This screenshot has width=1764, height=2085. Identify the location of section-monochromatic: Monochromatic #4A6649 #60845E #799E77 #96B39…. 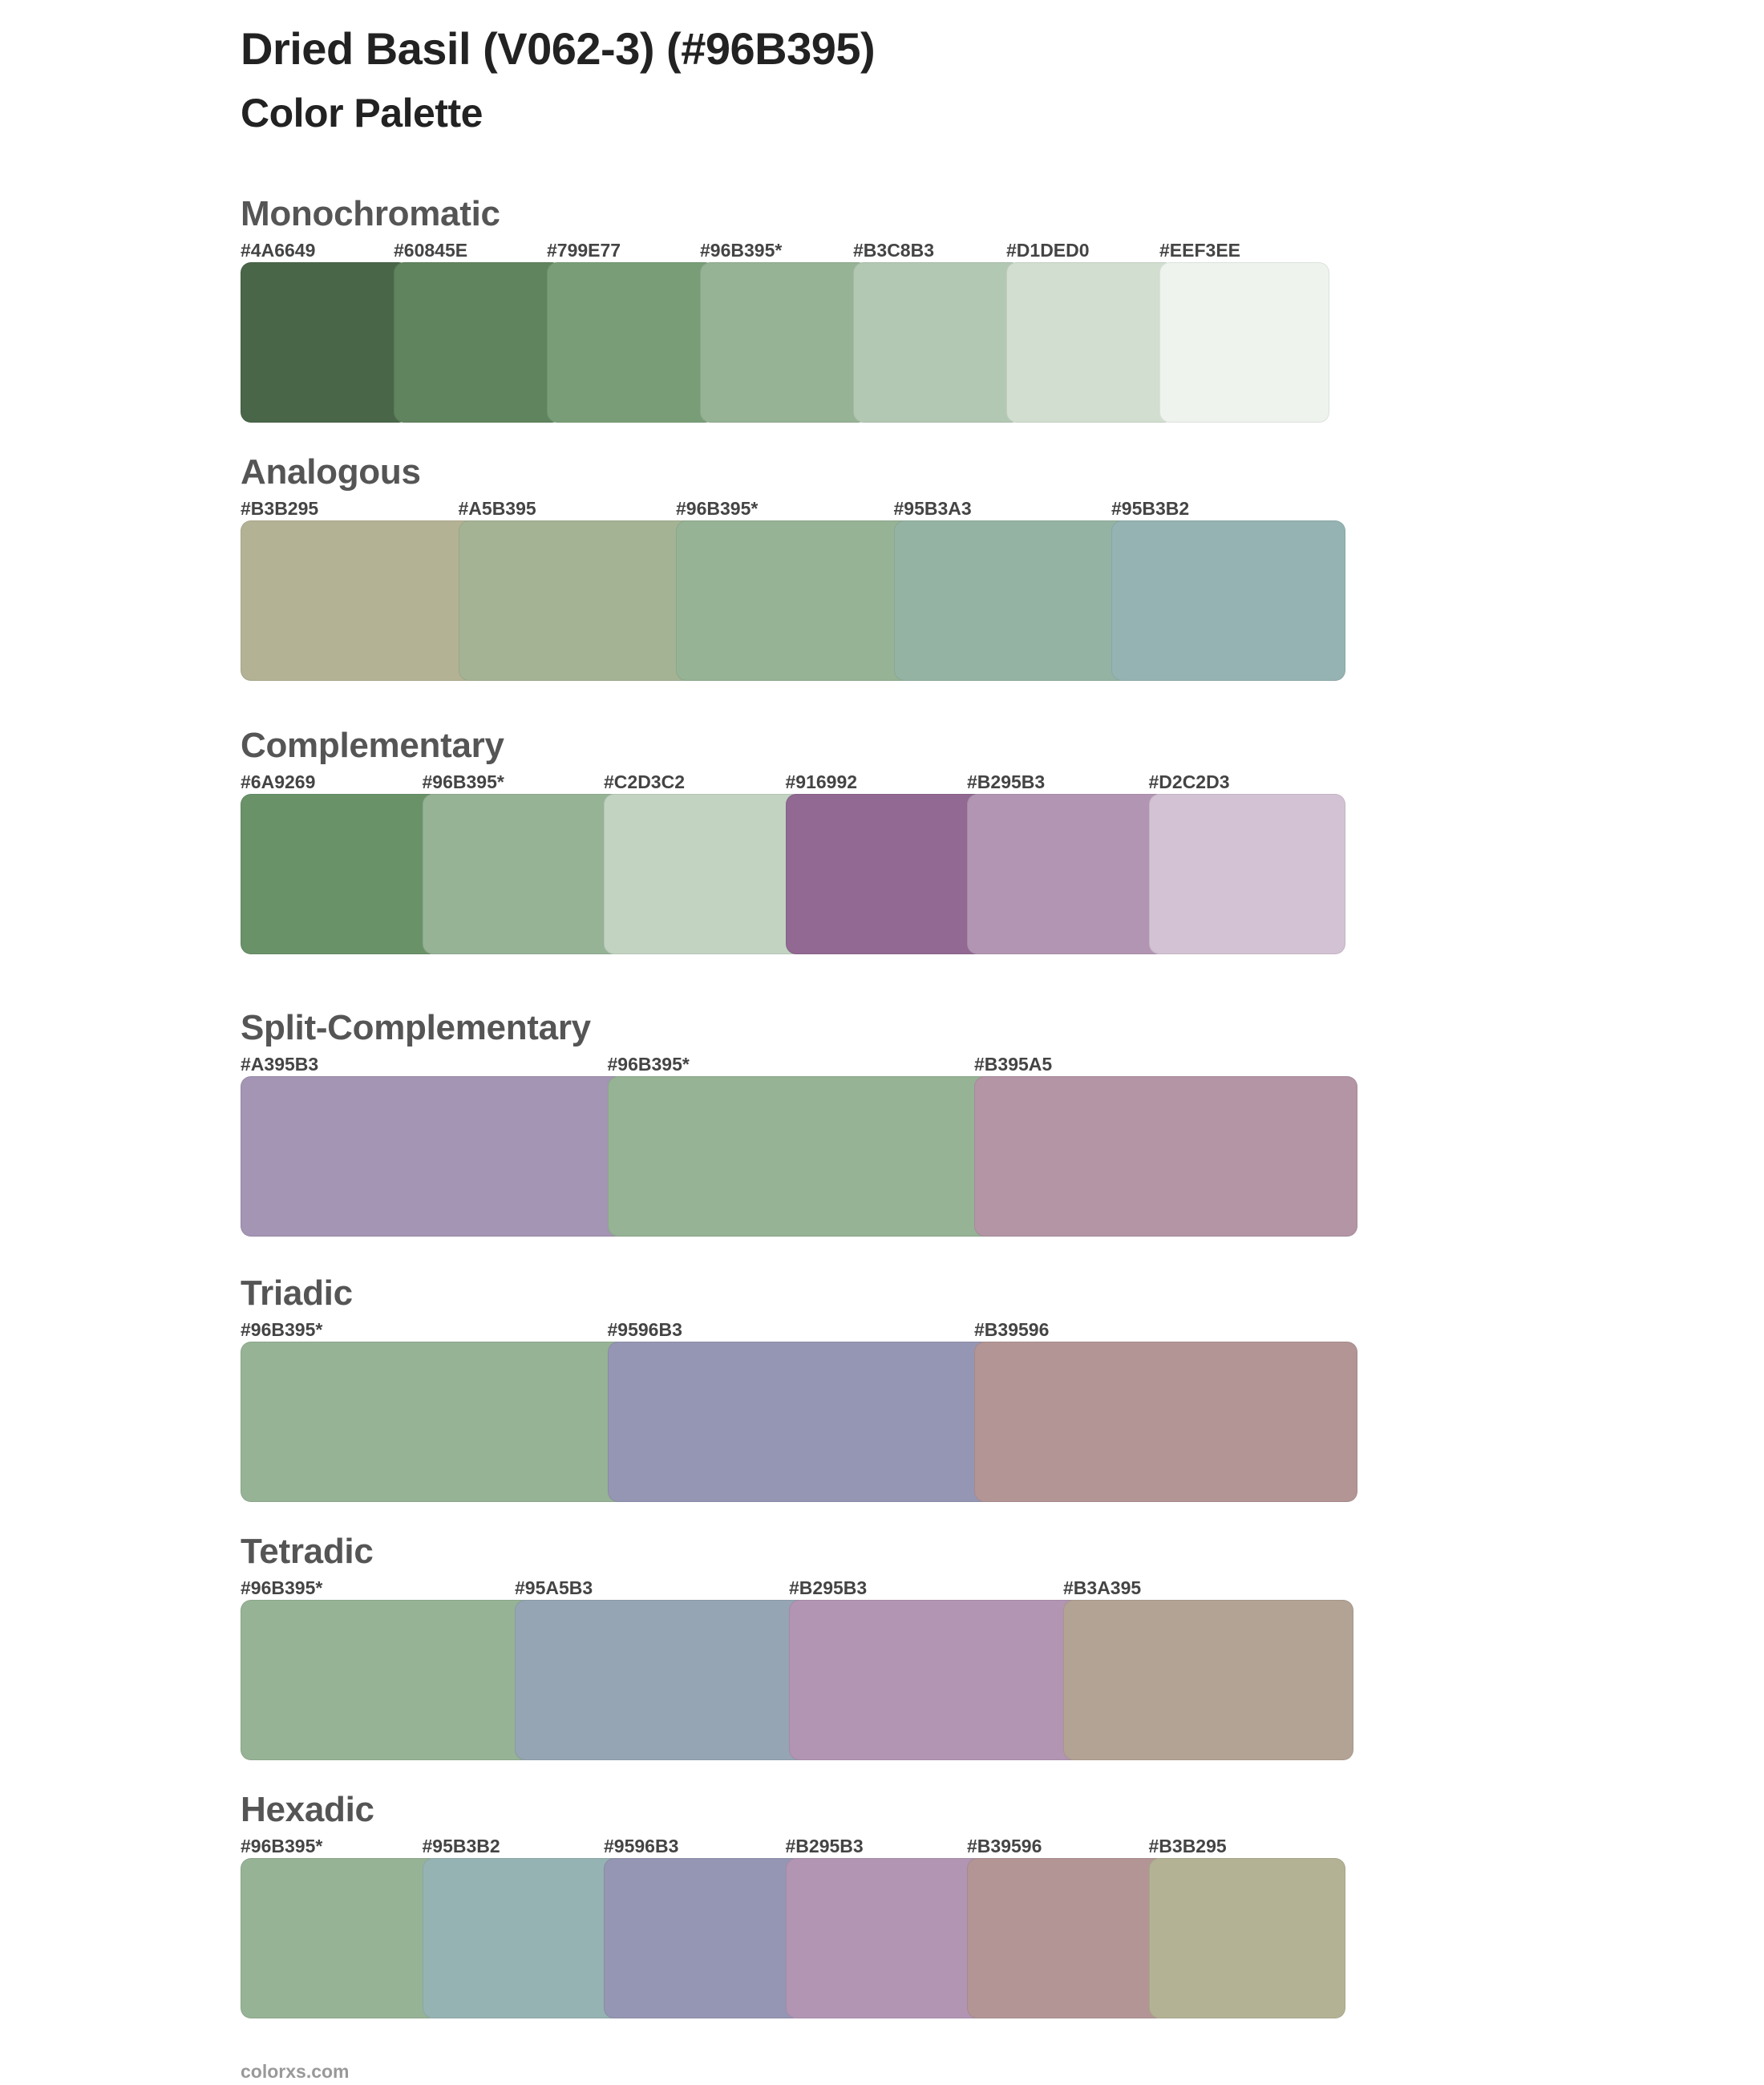
(842, 338).